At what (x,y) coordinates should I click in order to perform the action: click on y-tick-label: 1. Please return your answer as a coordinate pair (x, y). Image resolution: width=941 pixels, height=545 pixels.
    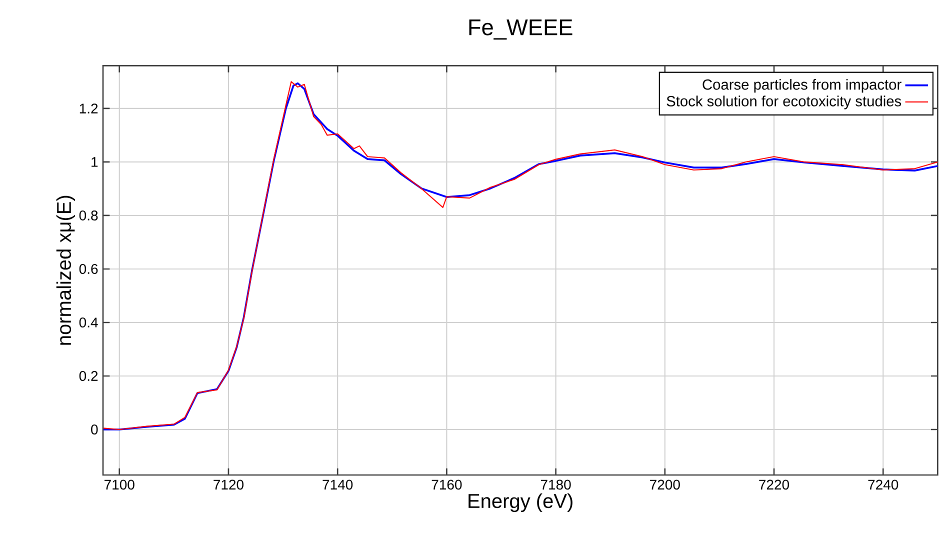
    Looking at the image, I should click on (95, 162).